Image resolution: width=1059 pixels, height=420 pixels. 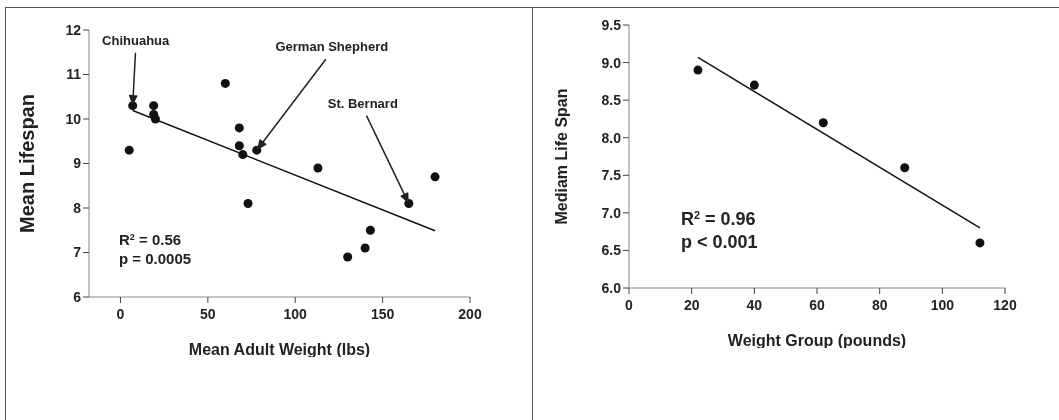 What do you see at coordinates (611, 24) in the screenshot?
I see `y-tick-label: 9.5` at bounding box center [611, 24].